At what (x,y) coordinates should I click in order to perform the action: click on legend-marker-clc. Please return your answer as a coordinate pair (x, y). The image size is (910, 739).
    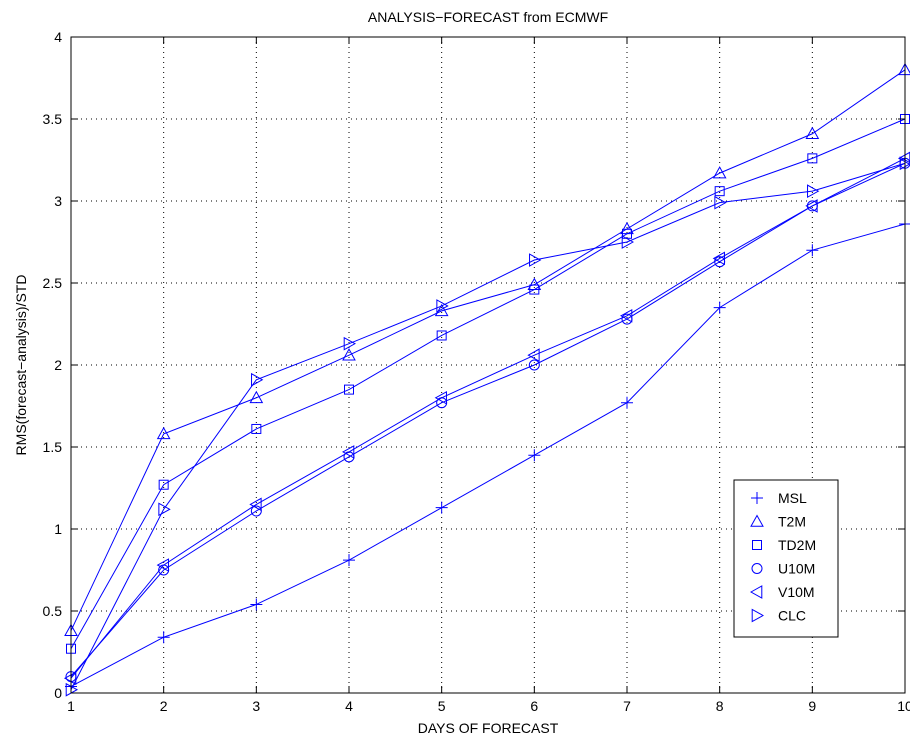
    Looking at the image, I should click on (758, 615).